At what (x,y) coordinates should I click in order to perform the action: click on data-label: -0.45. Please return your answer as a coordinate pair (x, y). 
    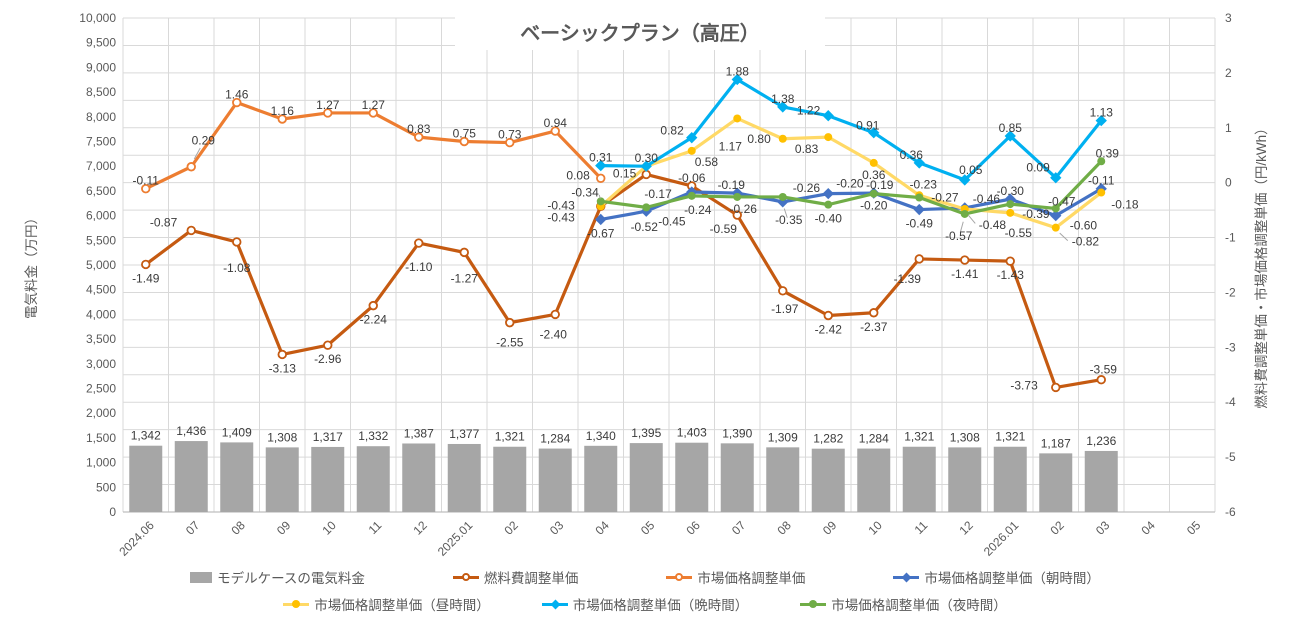
    Looking at the image, I should click on (672, 221).